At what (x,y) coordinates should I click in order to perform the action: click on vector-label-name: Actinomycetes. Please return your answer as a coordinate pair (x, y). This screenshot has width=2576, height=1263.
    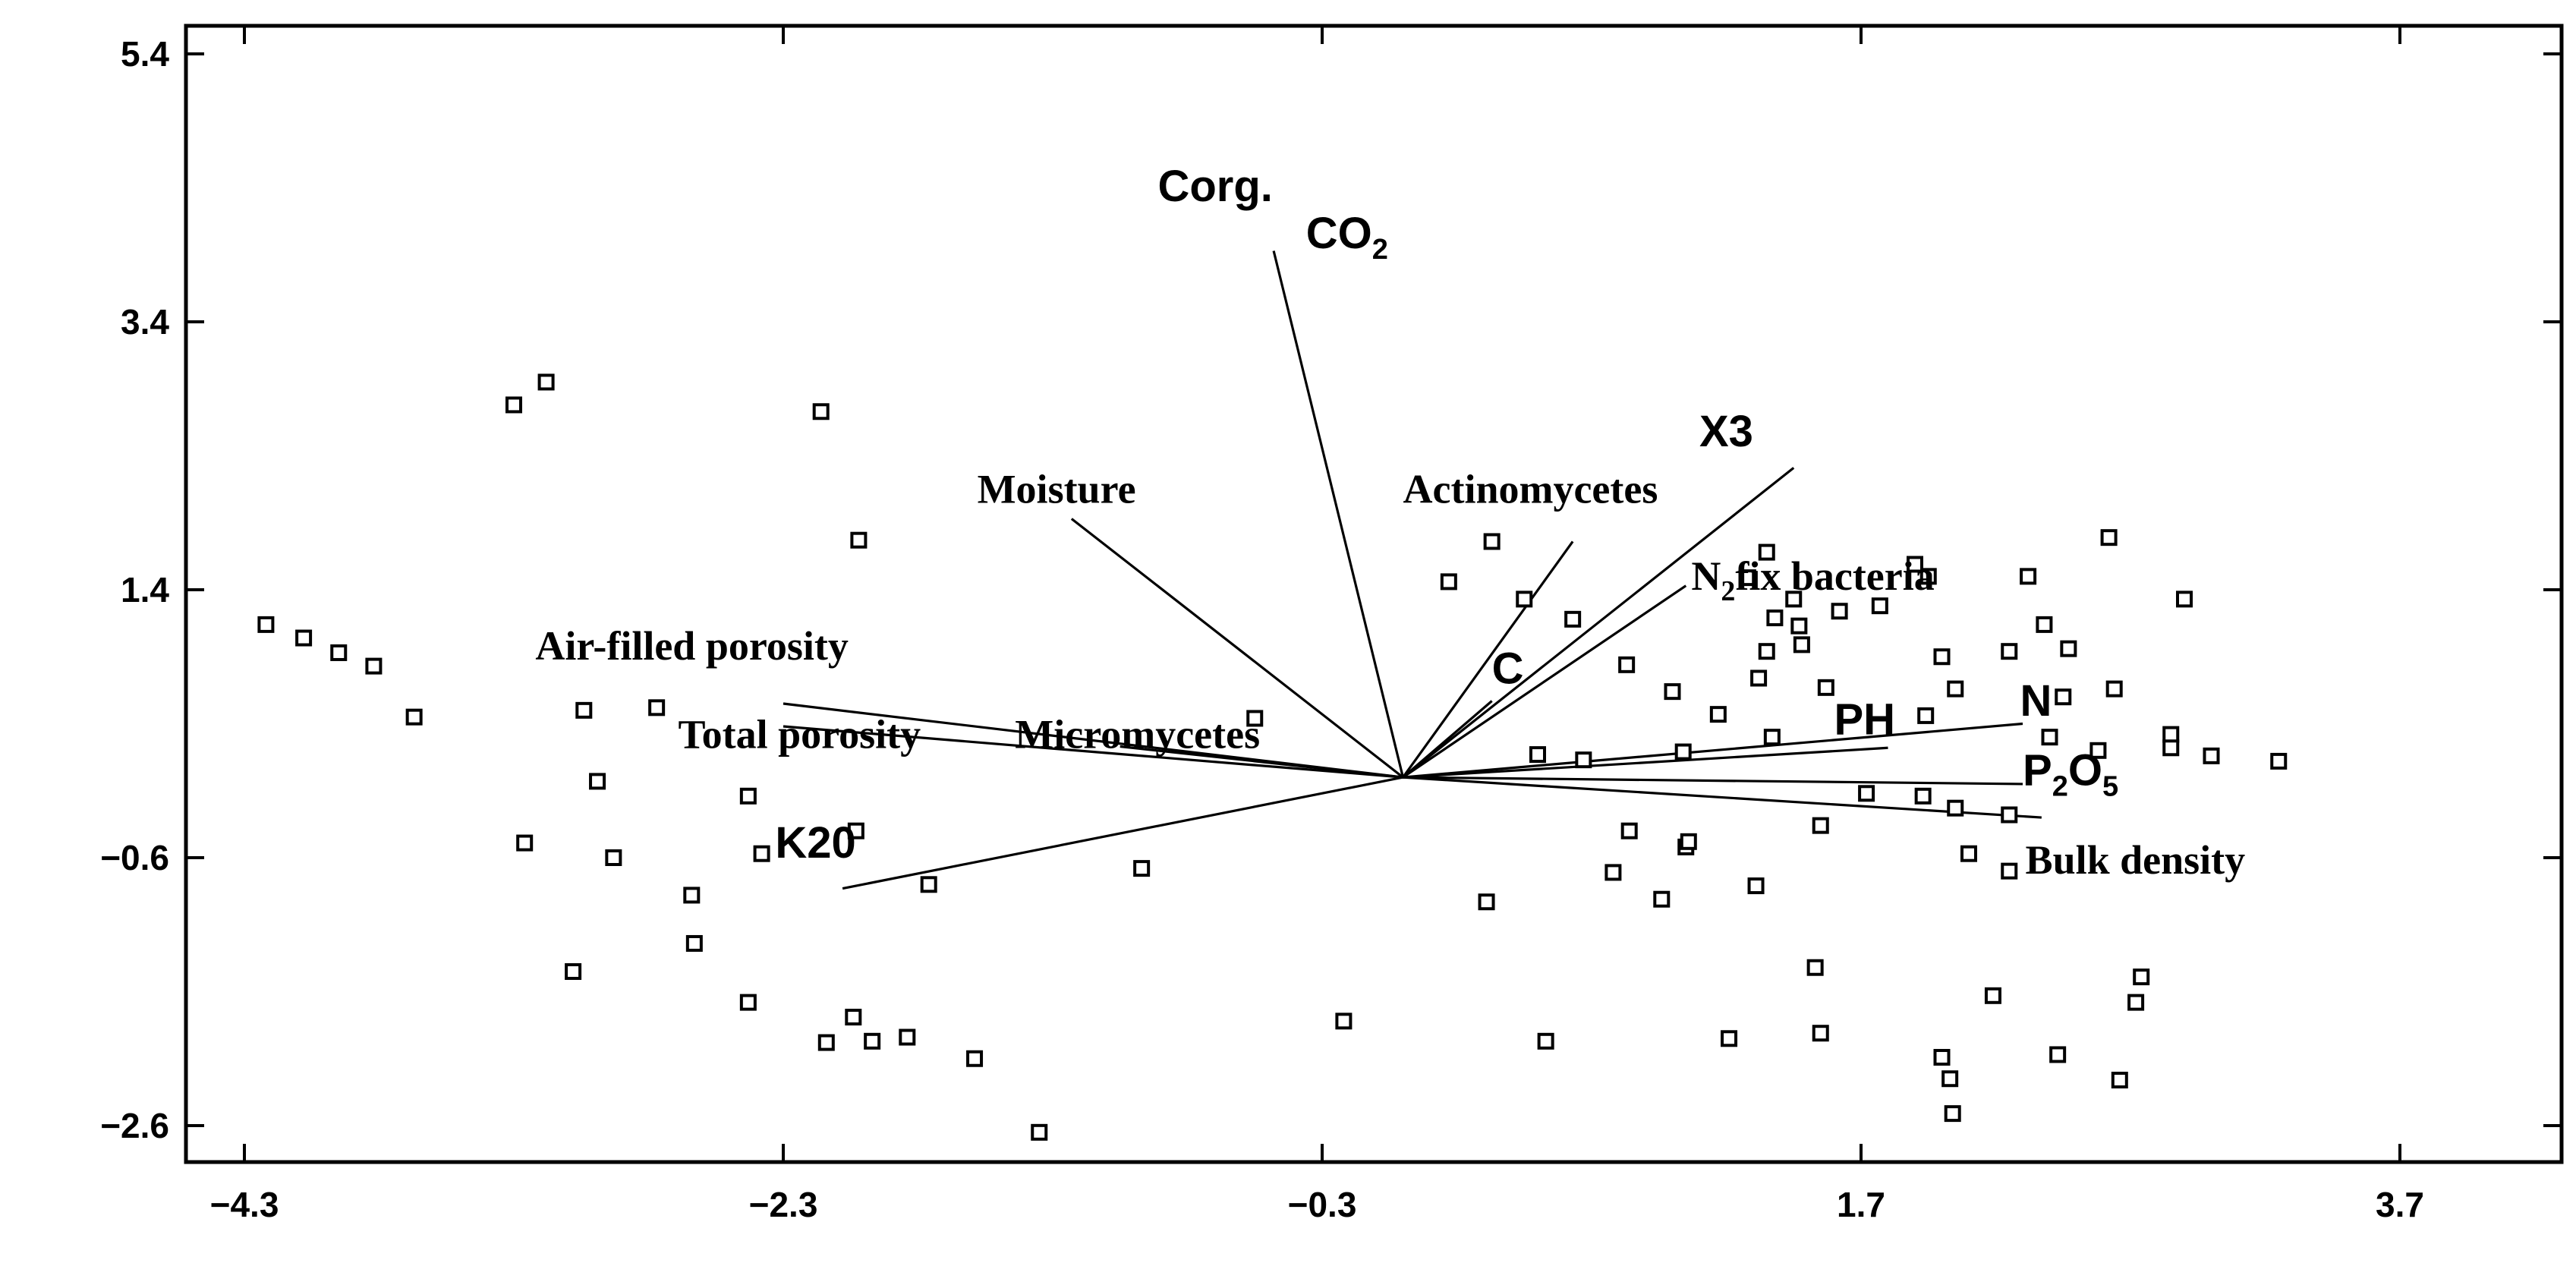
    Looking at the image, I should click on (1530, 489).